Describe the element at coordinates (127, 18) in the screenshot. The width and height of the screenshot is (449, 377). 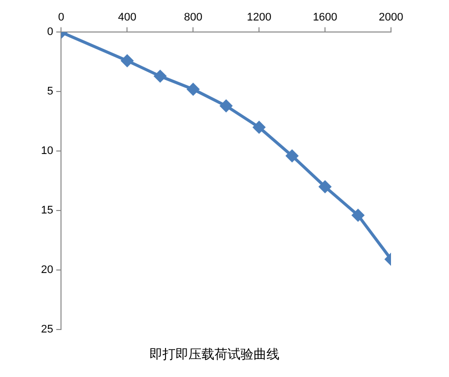
I see `x-tick-label: 400` at that location.